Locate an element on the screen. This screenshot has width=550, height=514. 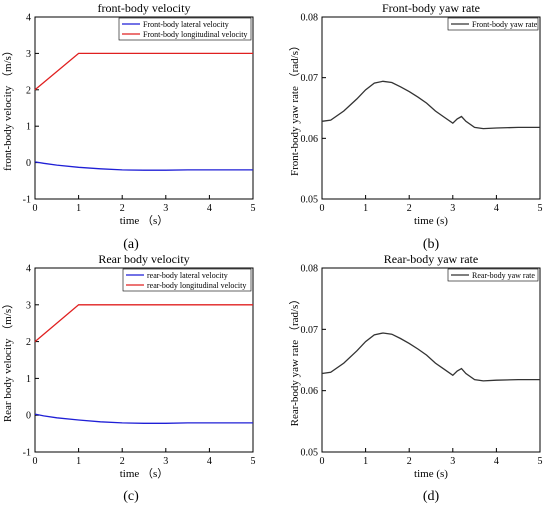
legend-label: Front-body lateral velocity is located at coordinates (186, 24).